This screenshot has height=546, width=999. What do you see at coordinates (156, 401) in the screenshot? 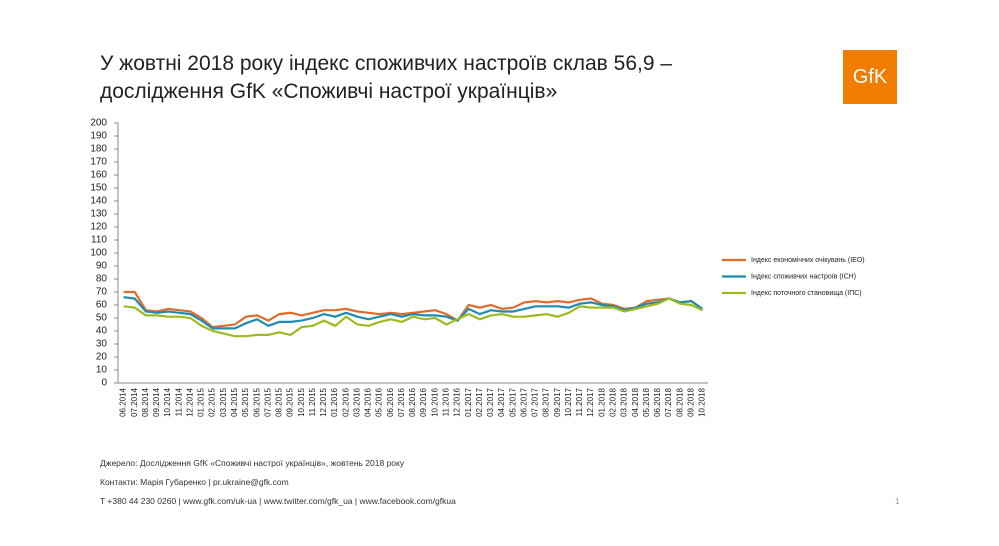
I see `x-tick-label: 09.2014` at bounding box center [156, 401].